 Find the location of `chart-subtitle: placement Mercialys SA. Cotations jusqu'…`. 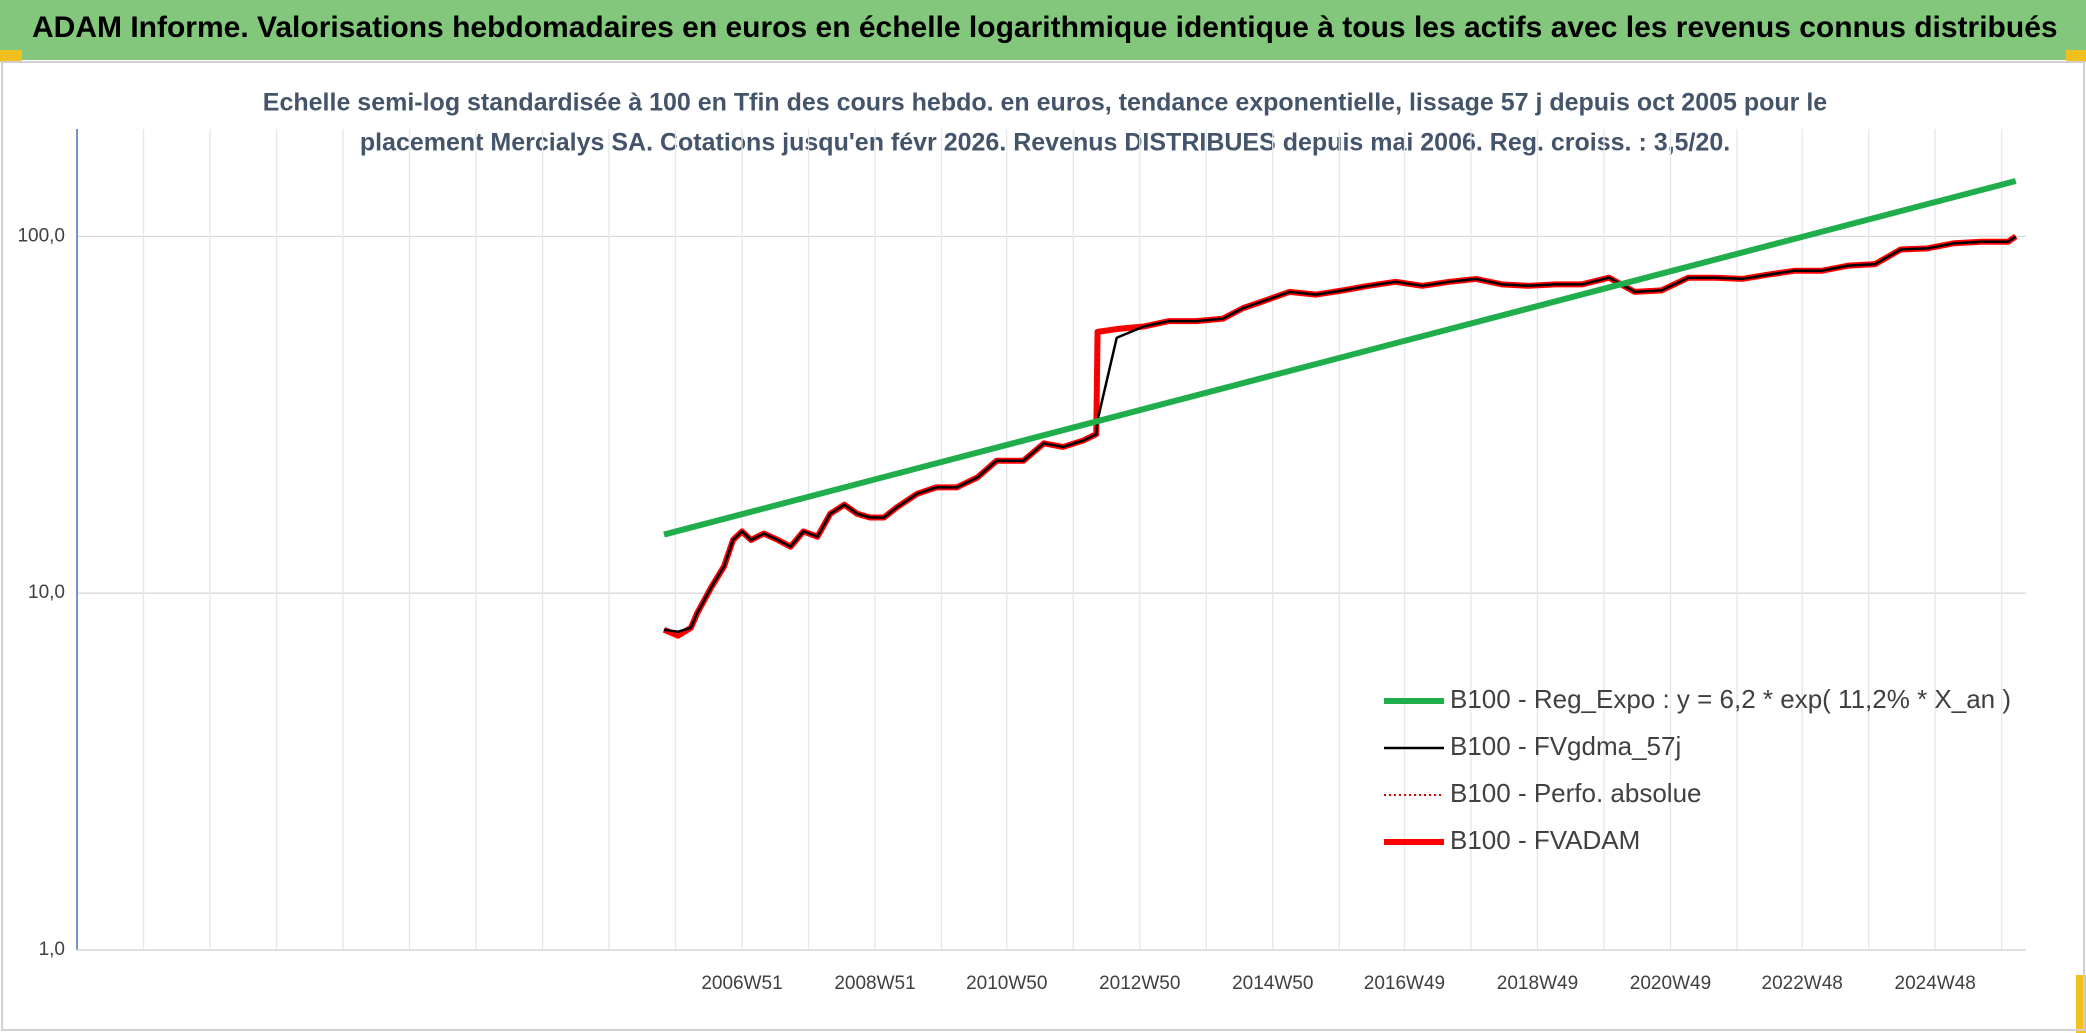

chart-subtitle: placement Mercialys SA. Cotations jusqu'… is located at coordinates (1045, 143).